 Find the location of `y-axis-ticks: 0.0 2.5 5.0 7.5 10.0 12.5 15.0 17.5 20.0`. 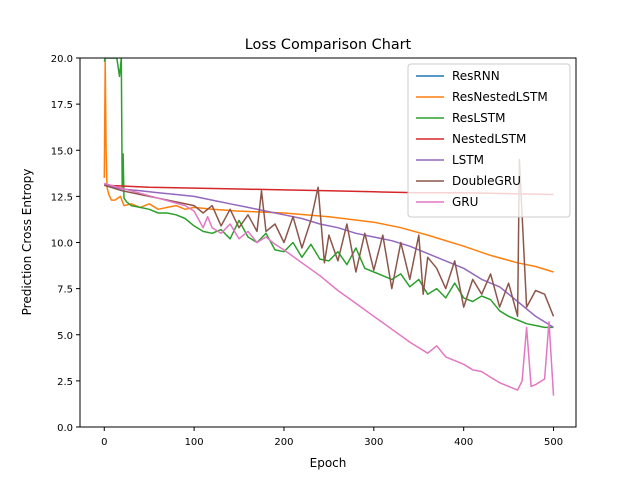

y-axis-ticks: 0.0 2.5 5.0 7.5 10.0 12.5 15.0 17.5 20.0 is located at coordinates (65, 244).